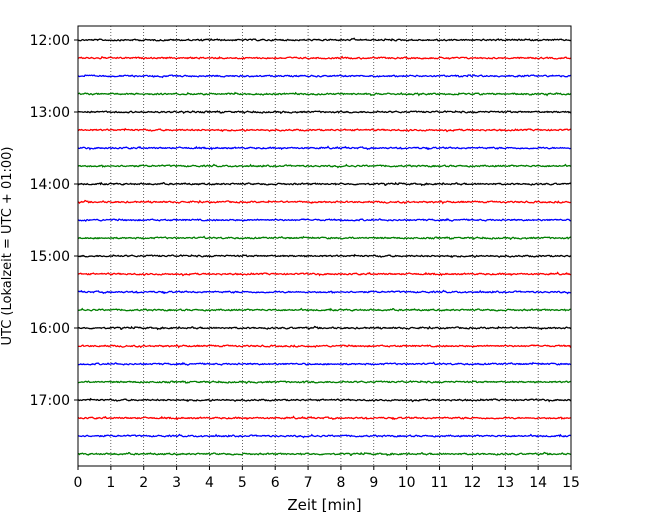 The image size is (650, 520). I want to click on x-tick-label: 2, so click(143, 483).